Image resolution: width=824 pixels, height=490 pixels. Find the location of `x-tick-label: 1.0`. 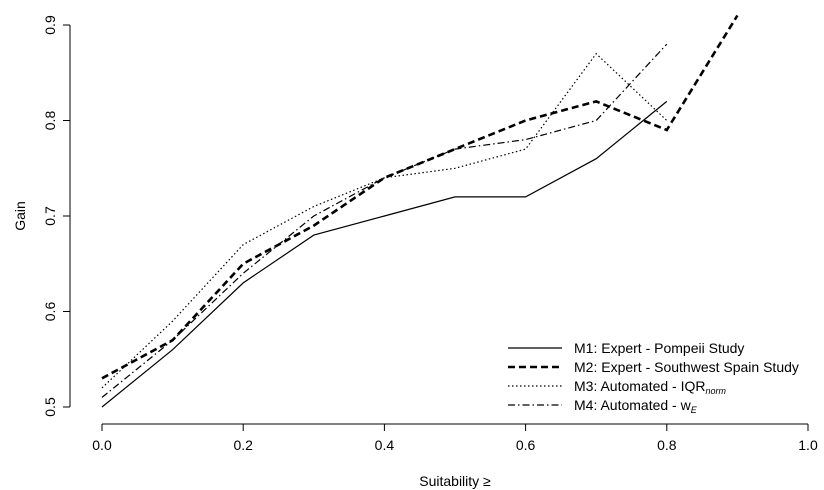

x-tick-label: 1.0 is located at coordinates (808, 445).